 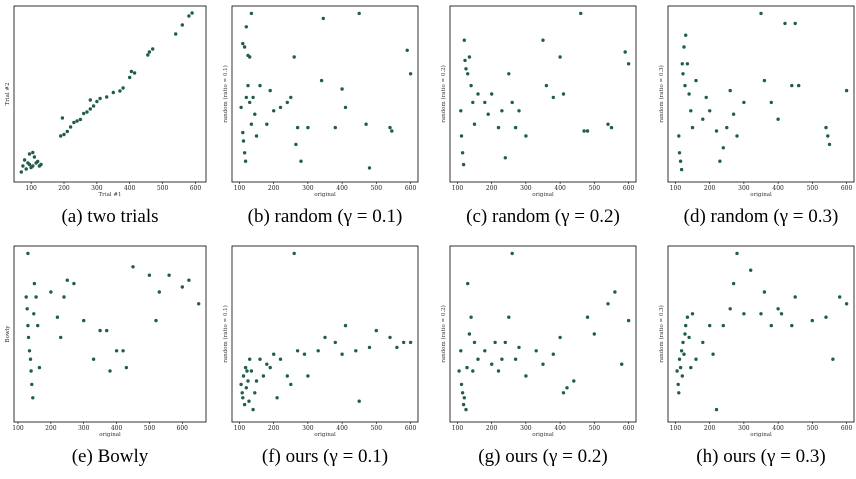 I want to click on panel-caption: (h) ours (γ = 0.3), so click(x=760, y=456).